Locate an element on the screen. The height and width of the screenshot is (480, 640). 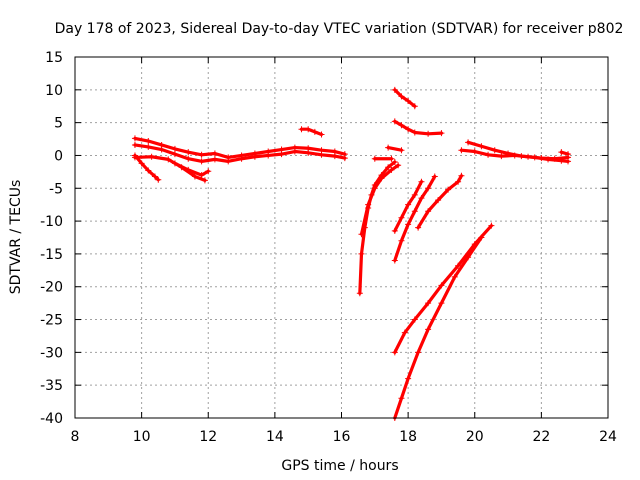
y-tick-label: -10 is located at coordinates (51, 222).